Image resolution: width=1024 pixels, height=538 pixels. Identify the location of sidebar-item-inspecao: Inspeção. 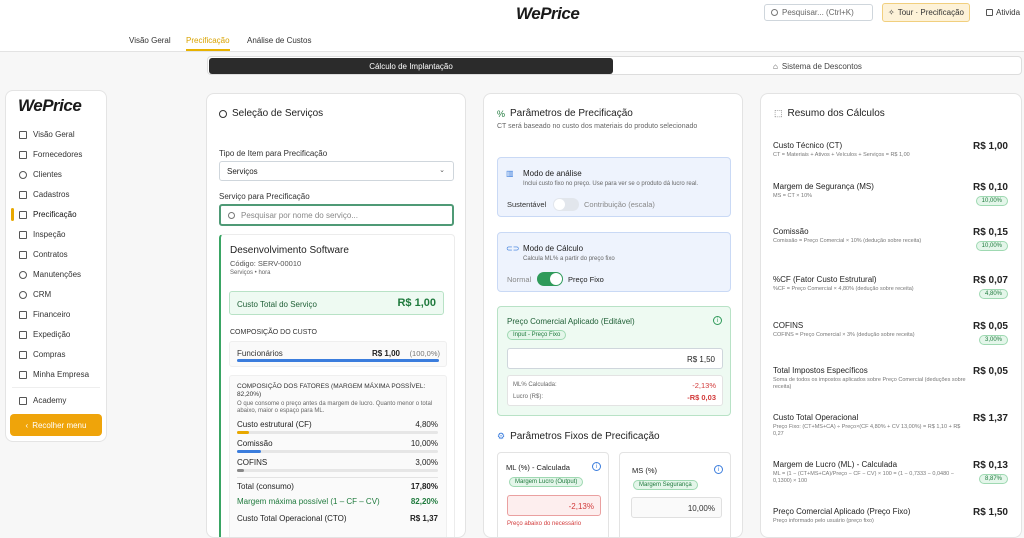
(42, 234).